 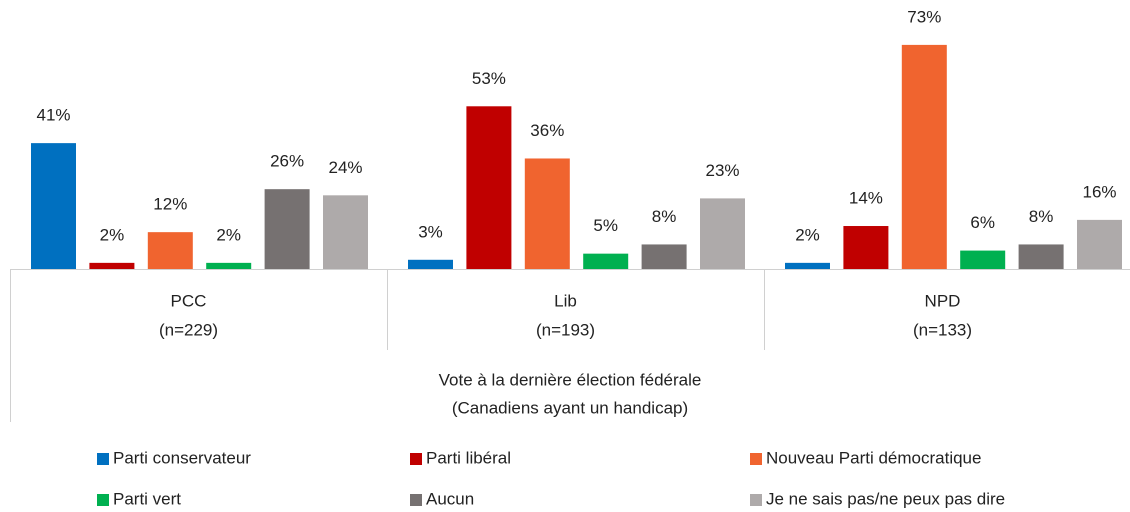 I want to click on x-tick-label: (n=229), so click(x=188, y=329).